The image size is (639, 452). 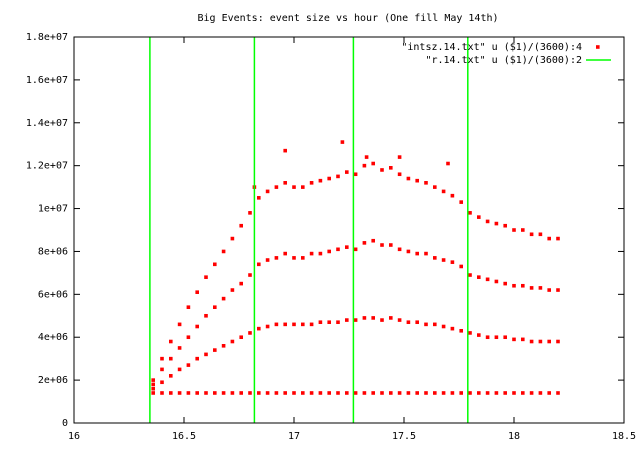 I want to click on y-tick-label: 6e+06, so click(x=53, y=294).